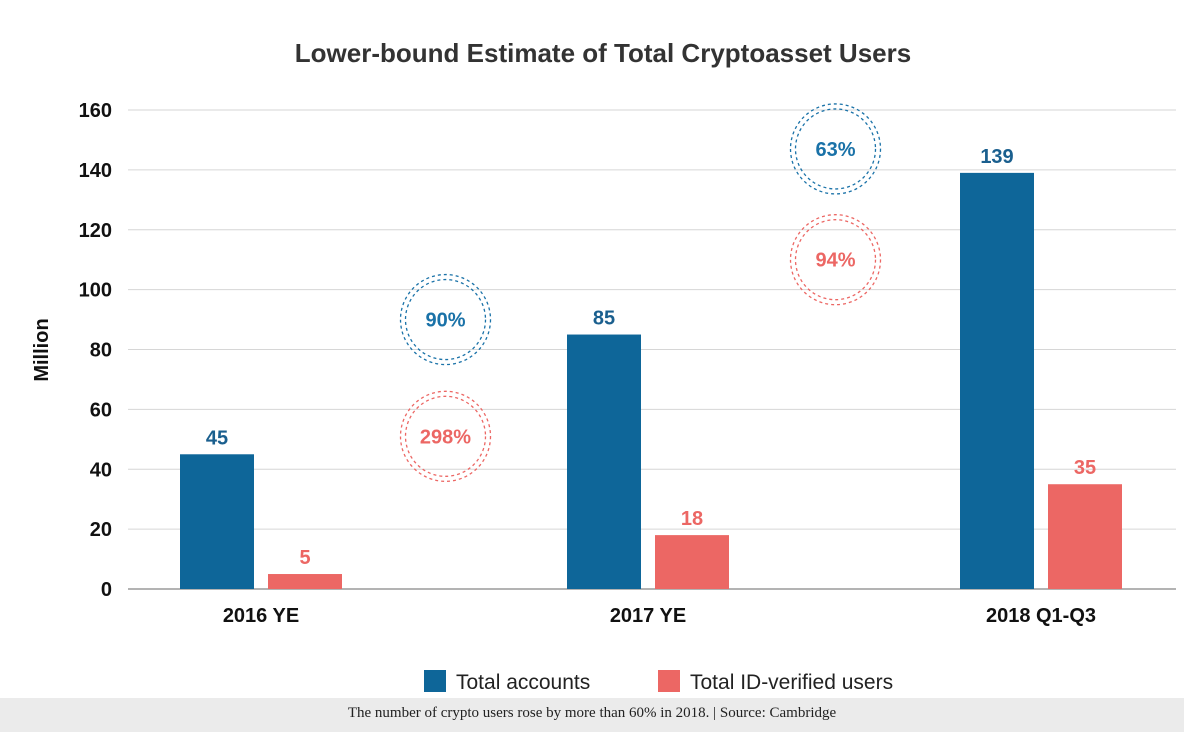  Describe the element at coordinates (95, 231) in the screenshot. I see `y-tick-label: 120` at that location.